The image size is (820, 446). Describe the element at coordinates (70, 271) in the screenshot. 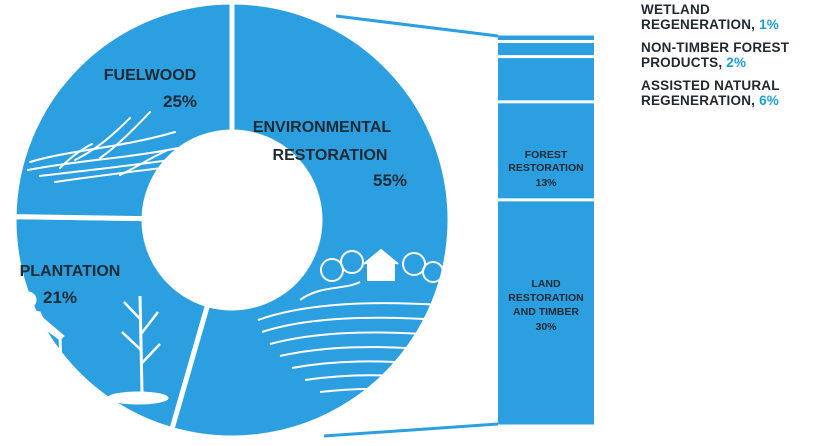

I see `slice-label-plantation: PLANTATION` at that location.